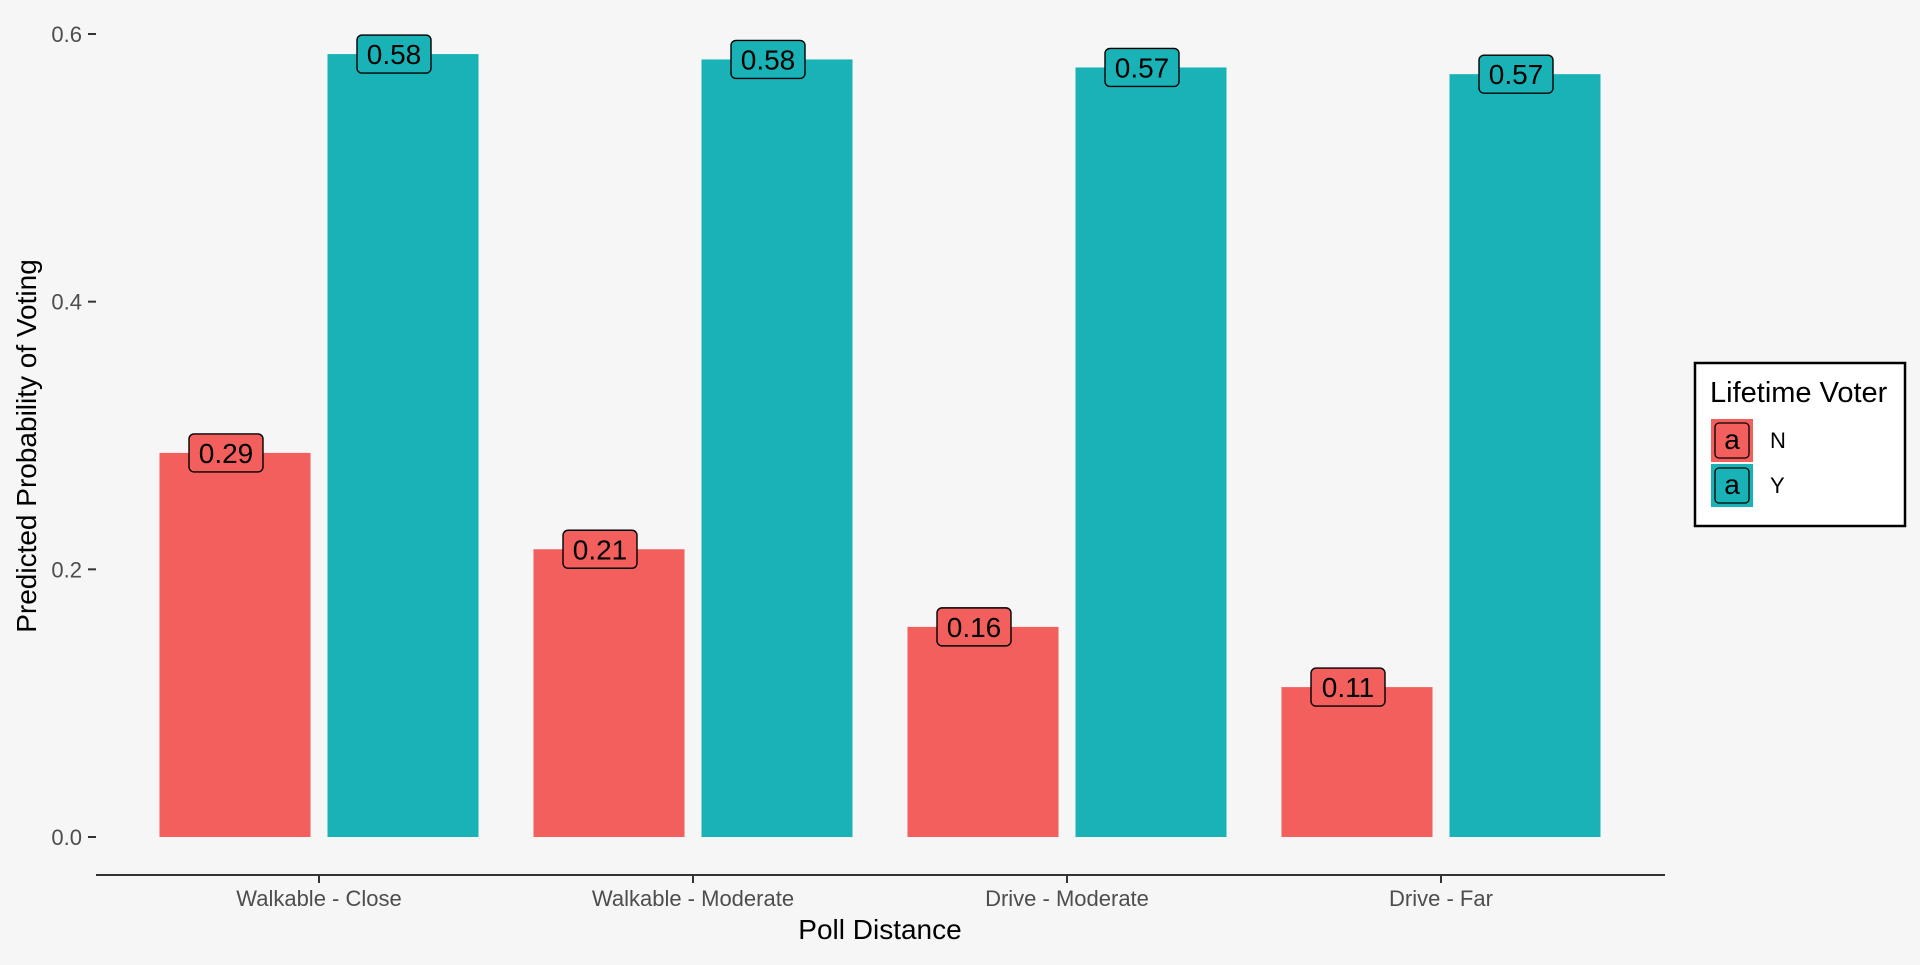  What do you see at coordinates (73, 436) in the screenshot?
I see `y-axis: 0.0 0.2 0.4 0.6` at bounding box center [73, 436].